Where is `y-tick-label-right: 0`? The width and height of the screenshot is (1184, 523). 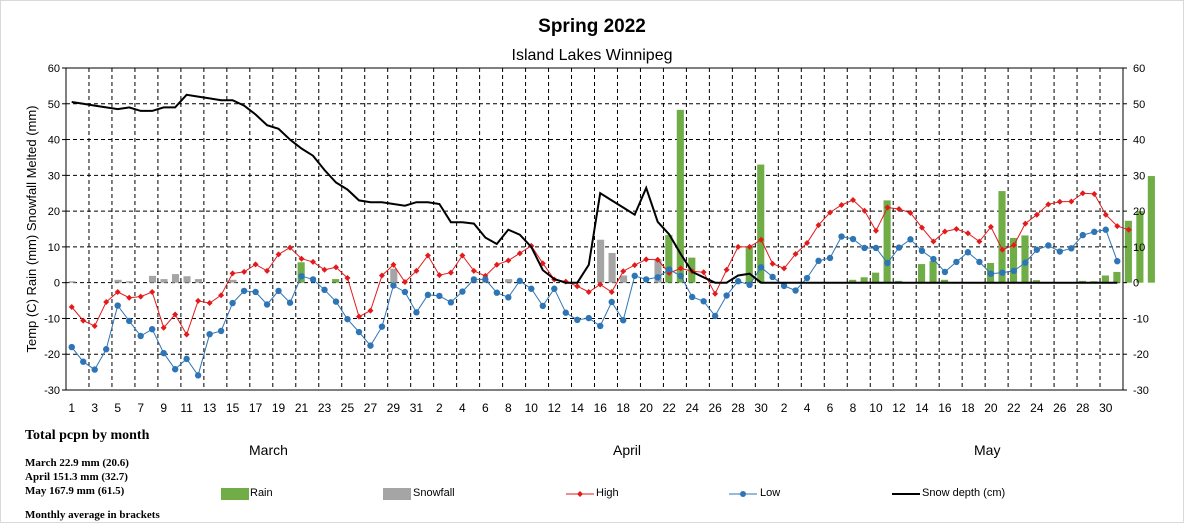
y-tick-label-right: 0 is located at coordinates (1136, 284).